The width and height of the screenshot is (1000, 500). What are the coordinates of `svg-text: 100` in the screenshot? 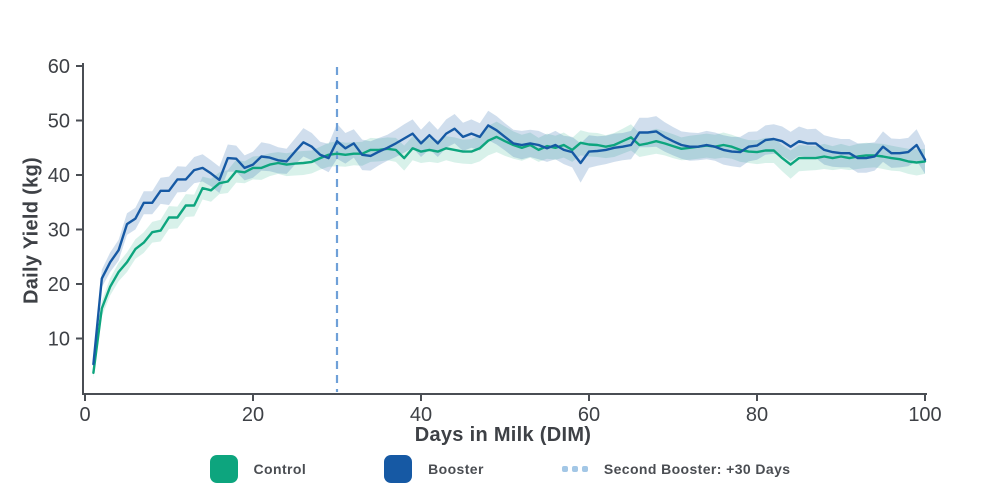 It's located at (924, 415).